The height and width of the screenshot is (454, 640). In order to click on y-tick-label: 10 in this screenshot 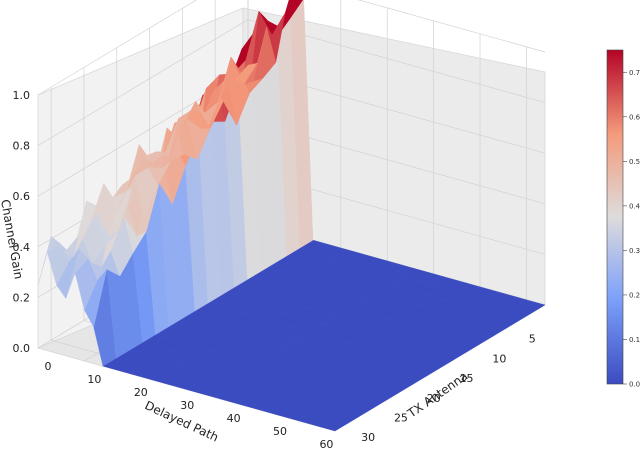, I will do `click(499, 358)`.